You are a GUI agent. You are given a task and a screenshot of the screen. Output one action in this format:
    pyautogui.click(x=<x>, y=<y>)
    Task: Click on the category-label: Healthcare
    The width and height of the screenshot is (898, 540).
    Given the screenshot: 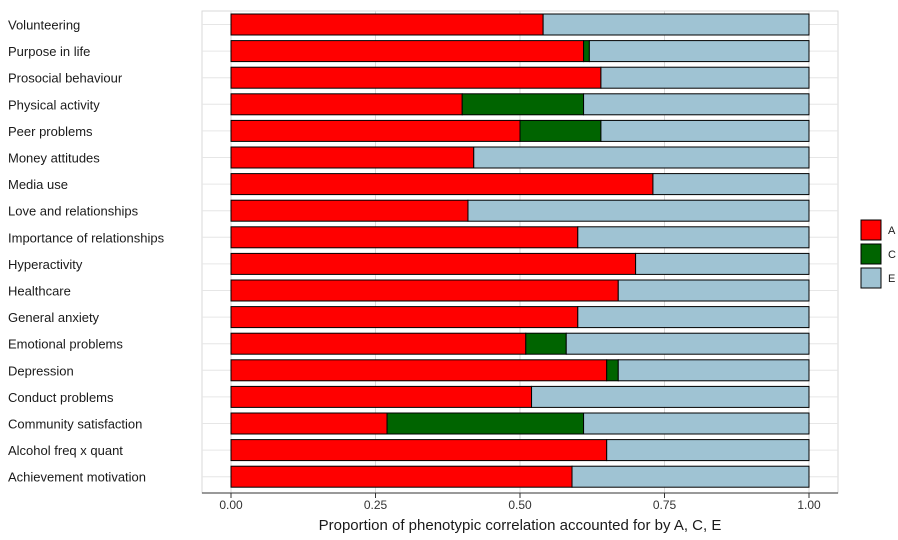 What is the action you would take?
    pyautogui.click(x=39, y=291)
    